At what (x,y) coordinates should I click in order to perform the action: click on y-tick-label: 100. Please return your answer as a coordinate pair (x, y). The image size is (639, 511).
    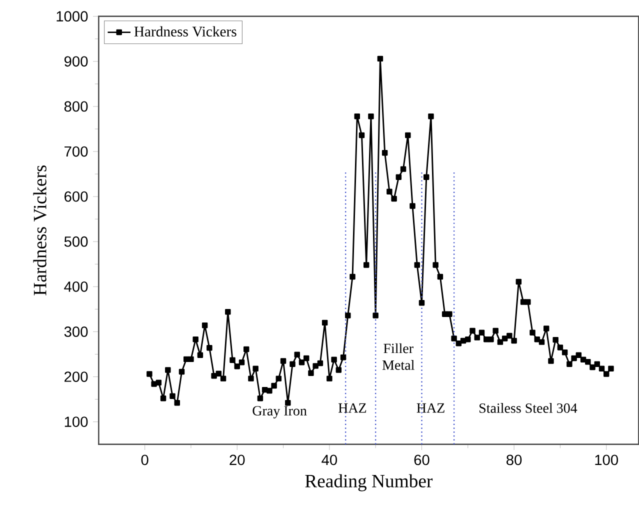
    Looking at the image, I should click on (76, 422).